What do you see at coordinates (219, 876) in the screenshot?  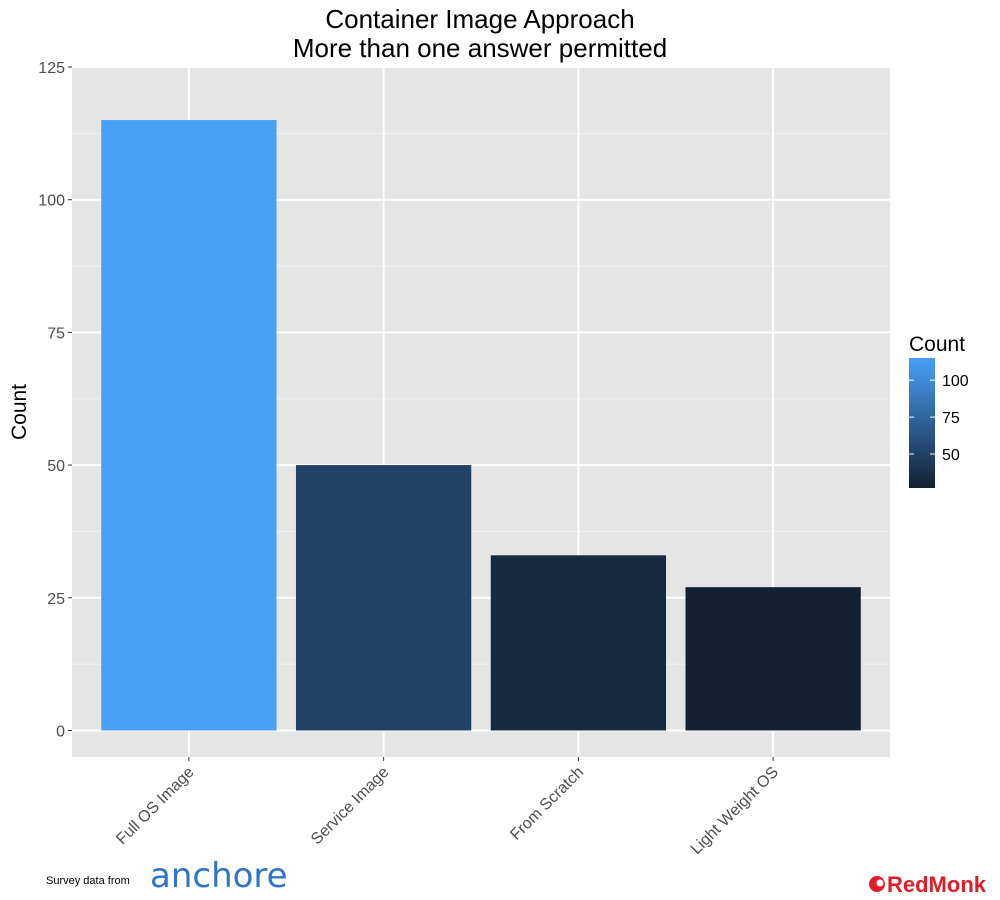 I see `anchore-logo: anchore` at bounding box center [219, 876].